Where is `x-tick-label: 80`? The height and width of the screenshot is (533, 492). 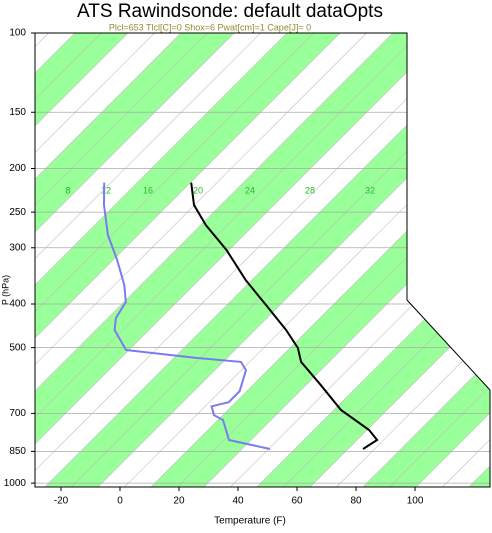 x-tick-label: 80 is located at coordinates (356, 501).